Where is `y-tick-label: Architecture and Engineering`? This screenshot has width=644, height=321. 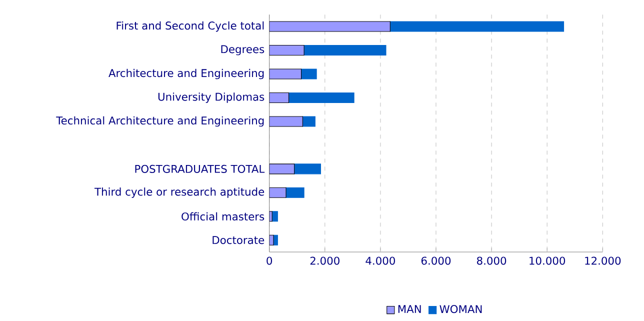 y-tick-label: Architecture and Engineering is located at coordinates (186, 74).